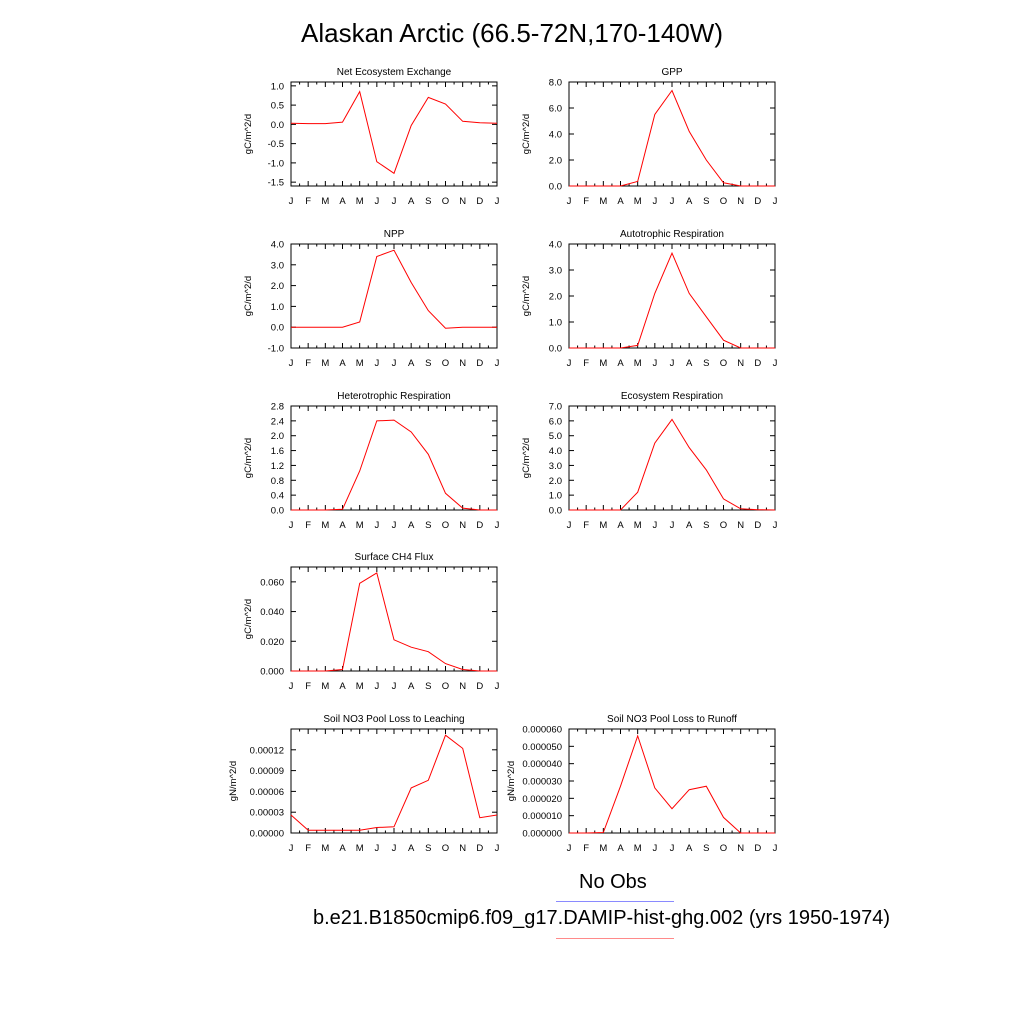 This screenshot has height=1024, width=1024. What do you see at coordinates (277, 481) in the screenshot?
I see `y-tick-label: 0.8` at bounding box center [277, 481].